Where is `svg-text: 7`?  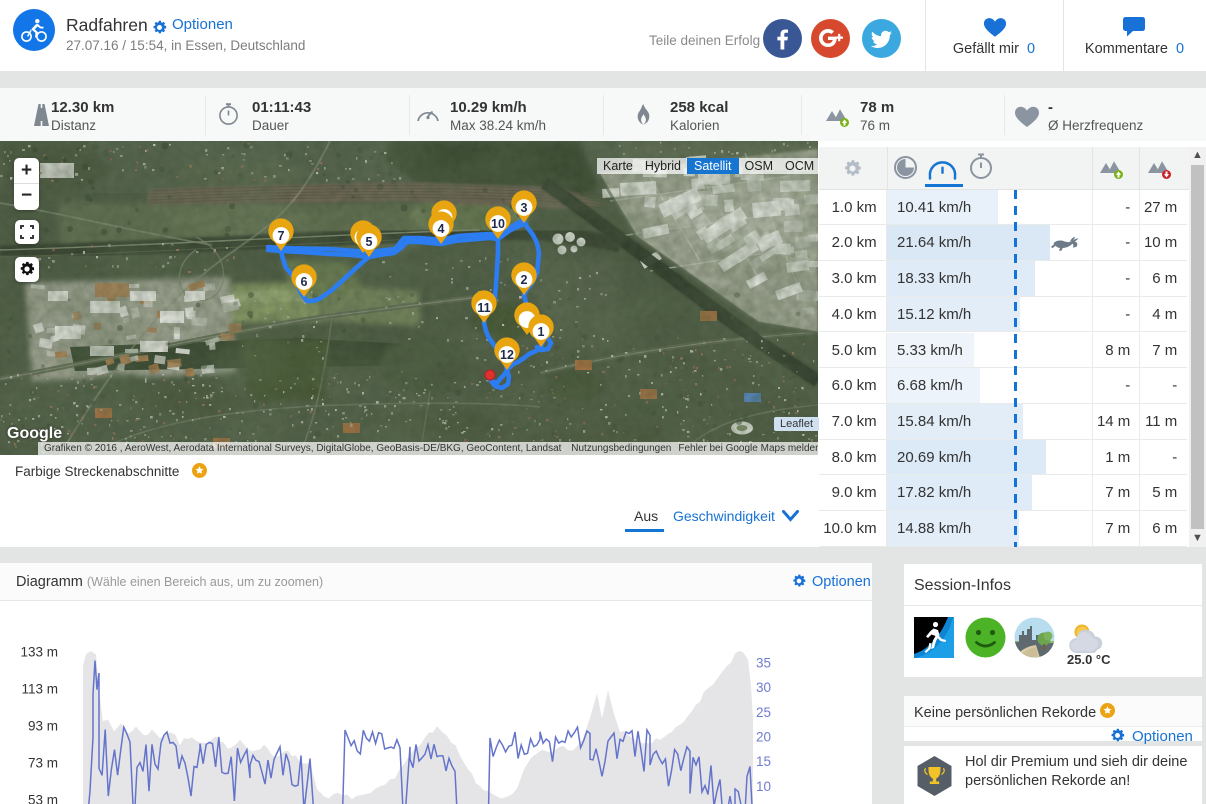 svg-text: 7 is located at coordinates (281, 236).